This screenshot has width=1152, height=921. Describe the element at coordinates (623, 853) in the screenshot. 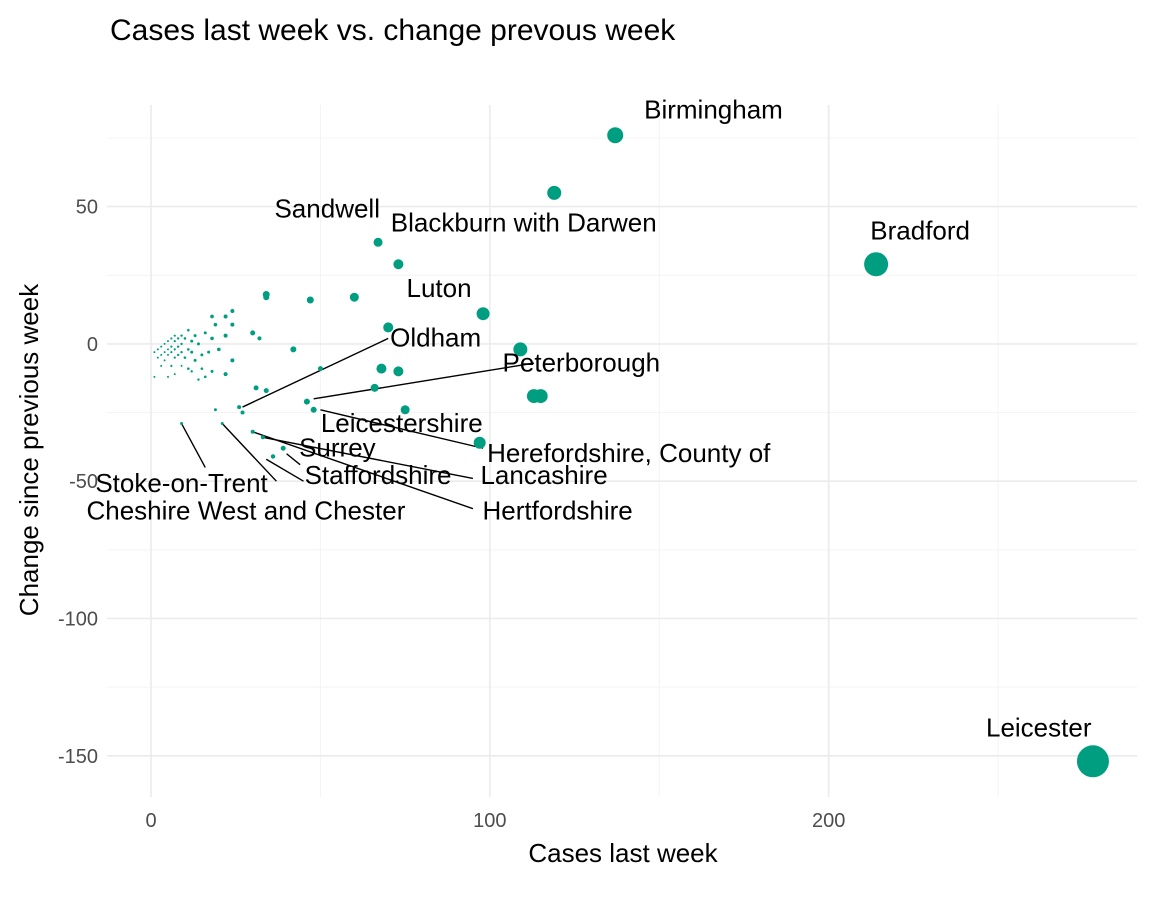

I see `x-axis-title: Cases last week` at that location.